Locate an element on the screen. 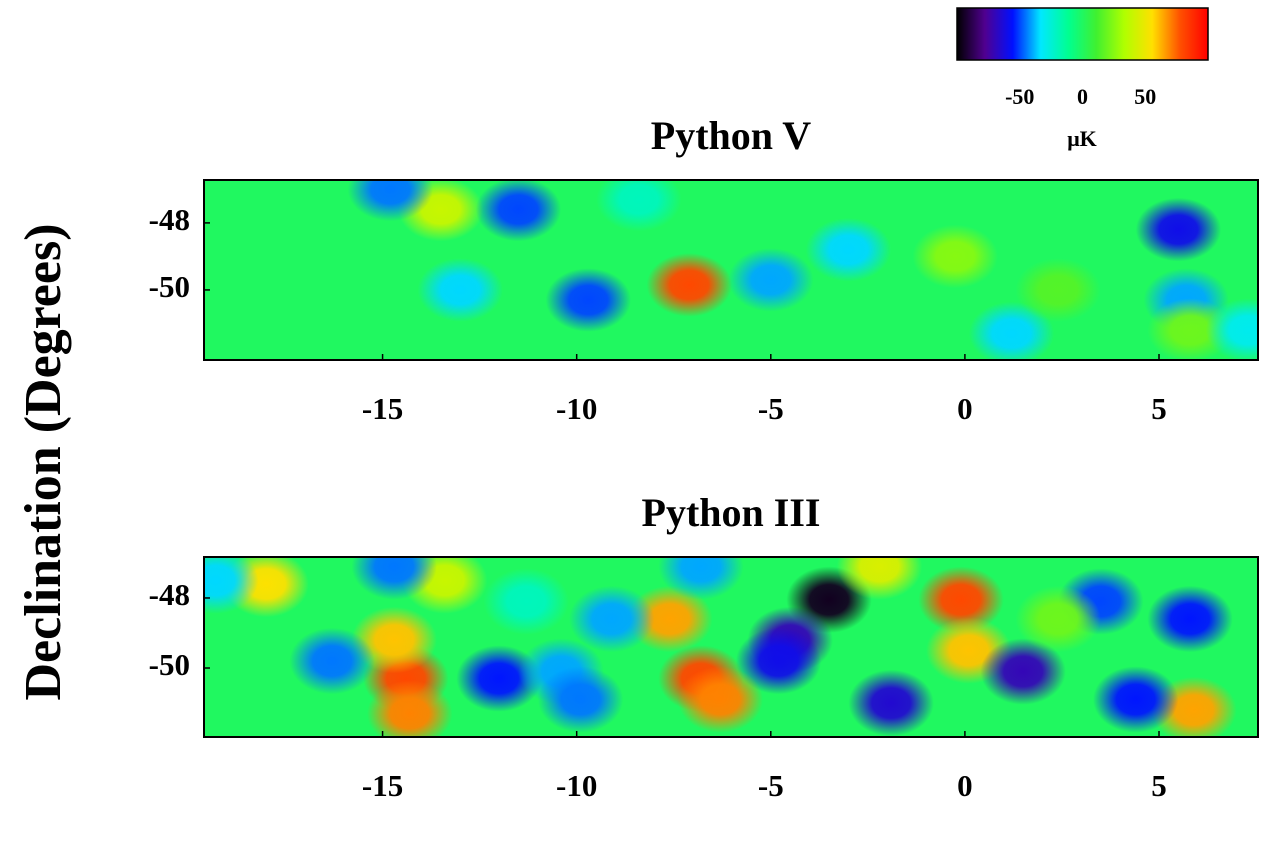 The height and width of the screenshot is (842, 1263). colorbar is located at coordinates (1082, 34).